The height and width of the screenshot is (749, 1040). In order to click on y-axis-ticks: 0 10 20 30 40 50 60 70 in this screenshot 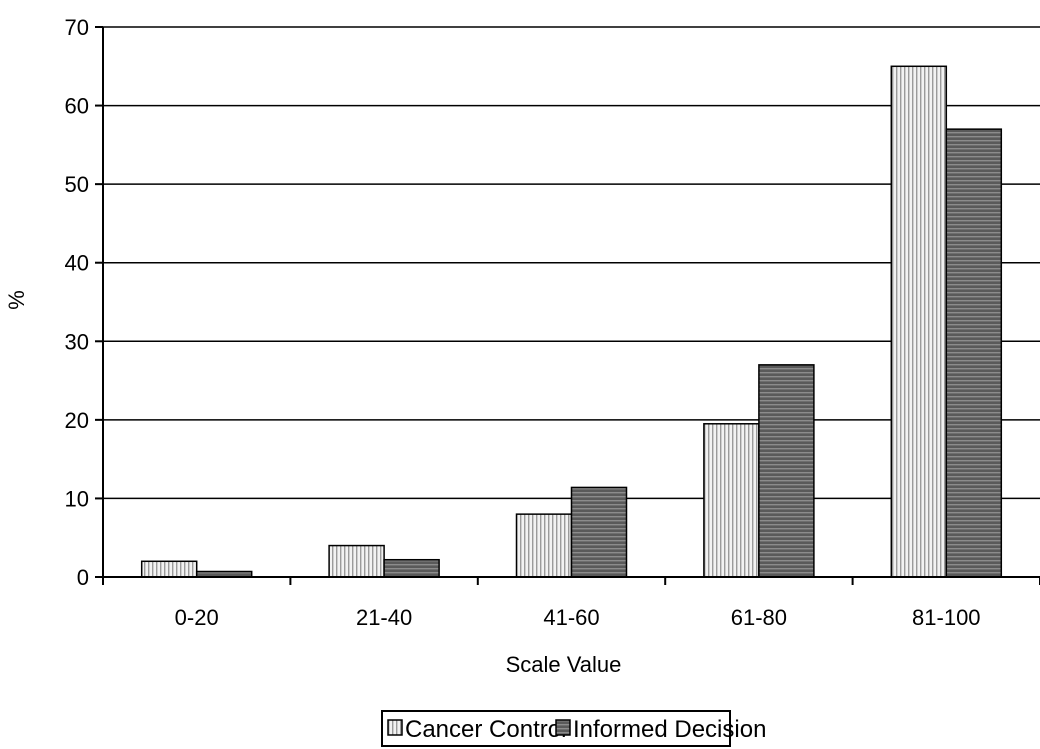, I will do `click(84, 302)`.